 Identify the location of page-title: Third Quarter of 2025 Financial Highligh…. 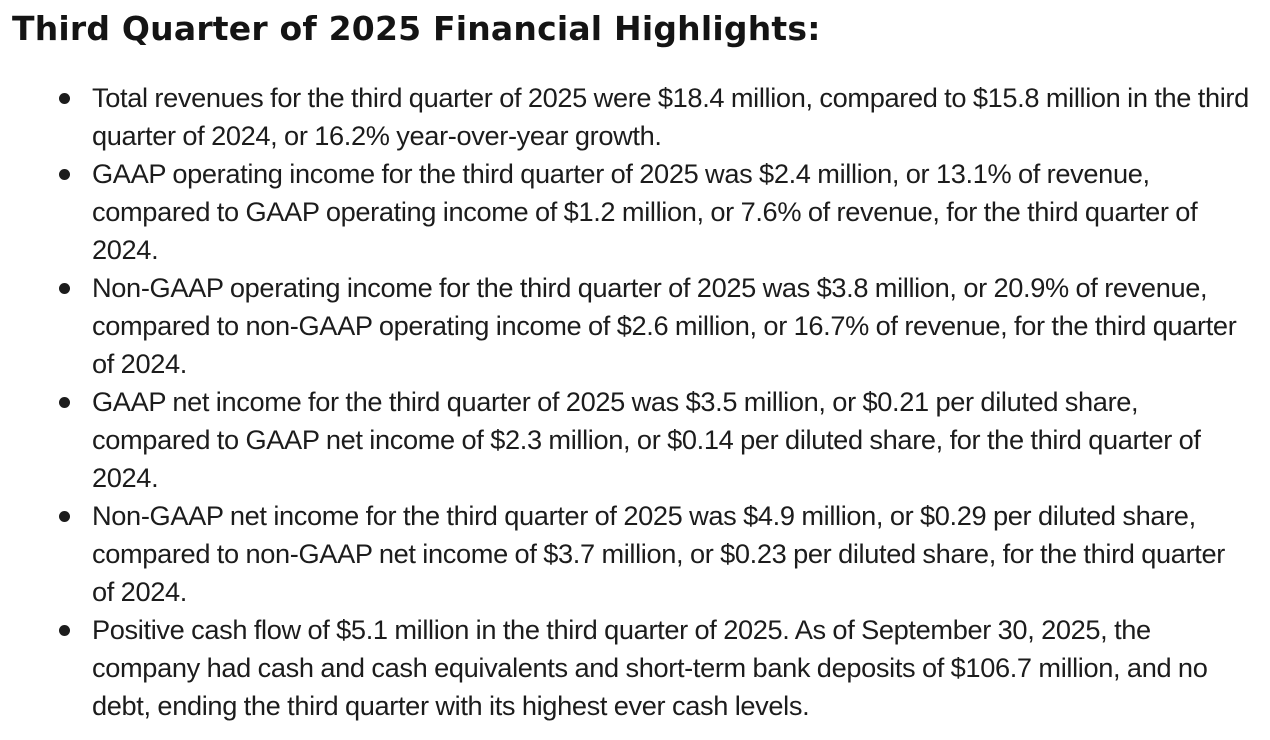
(416, 28).